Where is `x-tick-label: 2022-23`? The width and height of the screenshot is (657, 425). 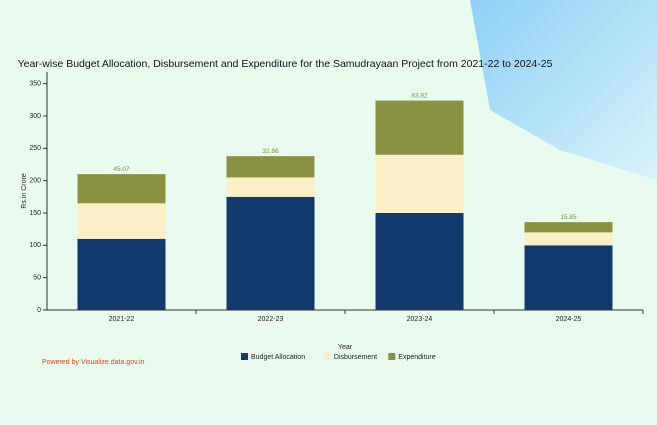
x-tick-label: 2022-23 is located at coordinates (271, 319).